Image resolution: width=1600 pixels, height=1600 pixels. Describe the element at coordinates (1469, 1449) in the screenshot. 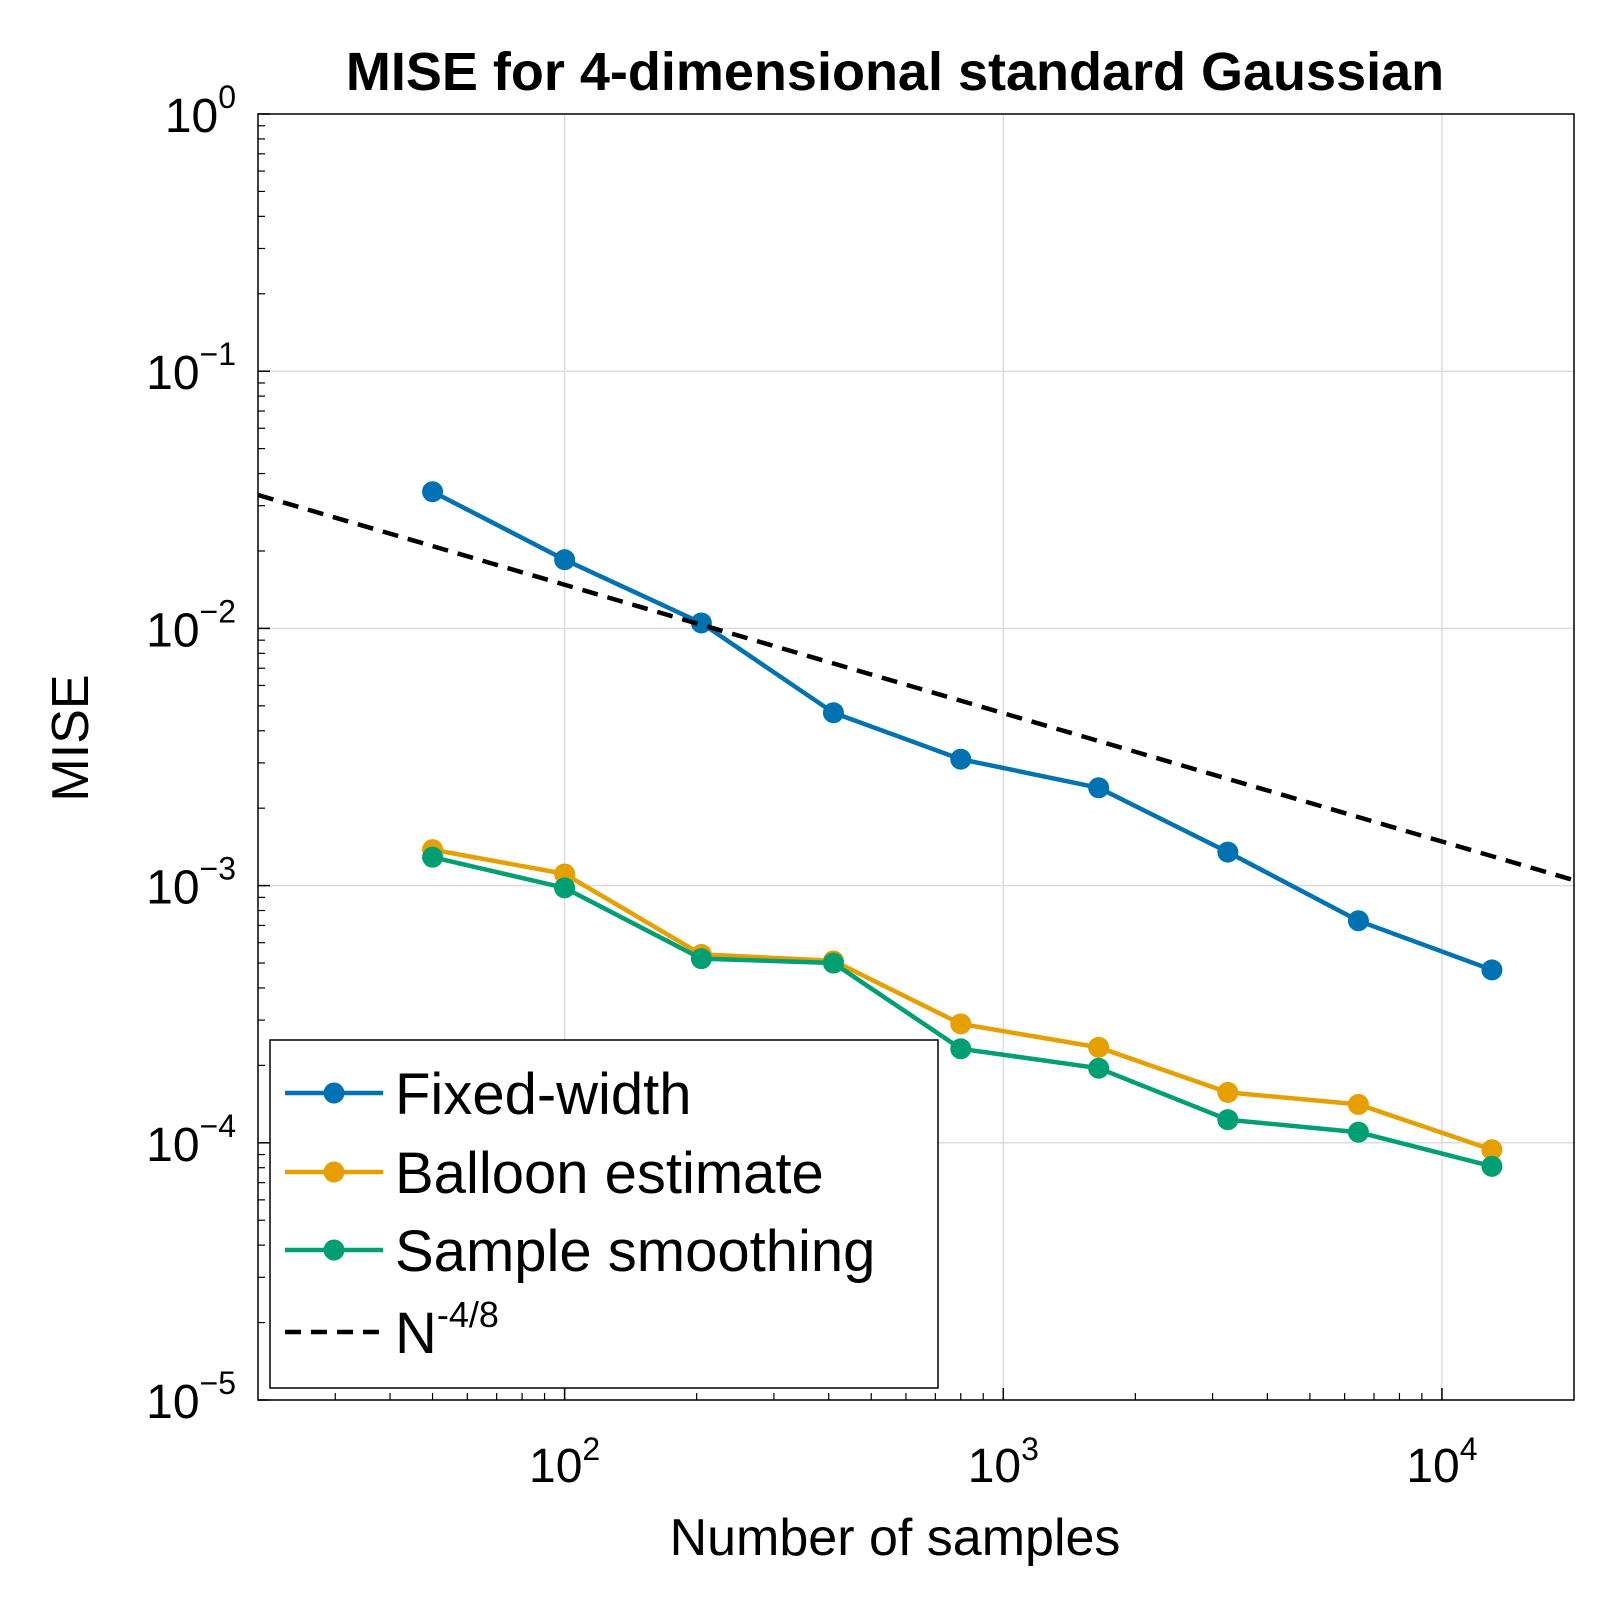

I see `x-tick-exponent: 4` at that location.